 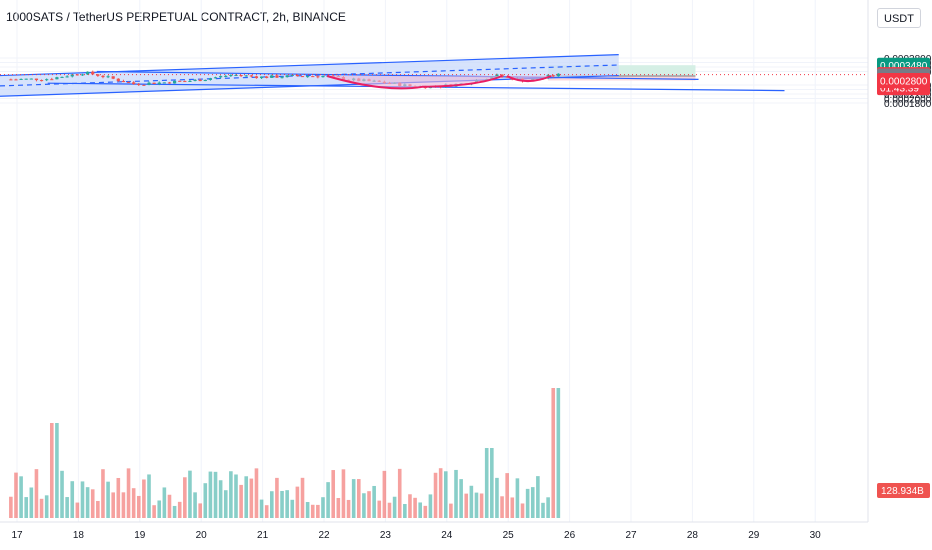 What do you see at coordinates (285, 453) in the screenshot?
I see `volume-bars` at bounding box center [285, 453].